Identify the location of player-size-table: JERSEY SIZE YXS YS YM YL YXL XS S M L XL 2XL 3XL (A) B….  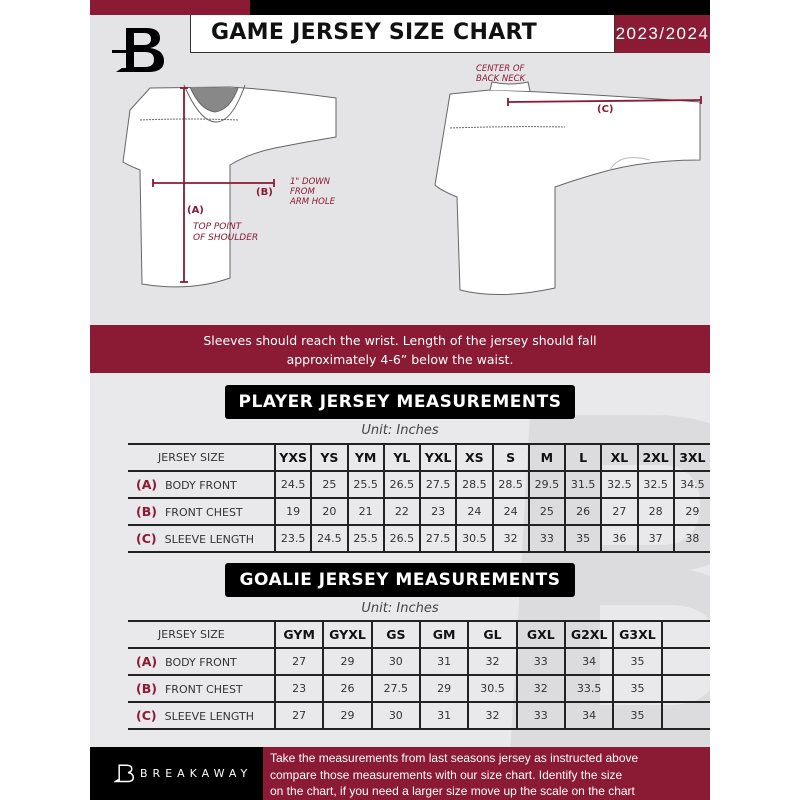
(419, 498).